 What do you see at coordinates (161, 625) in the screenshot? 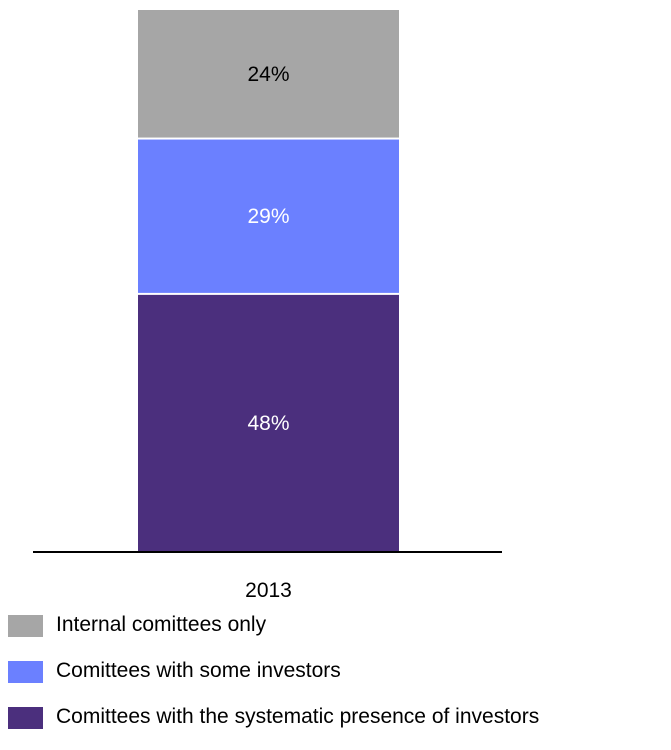
I see `legend-label-internal: Internal comittees only` at bounding box center [161, 625].